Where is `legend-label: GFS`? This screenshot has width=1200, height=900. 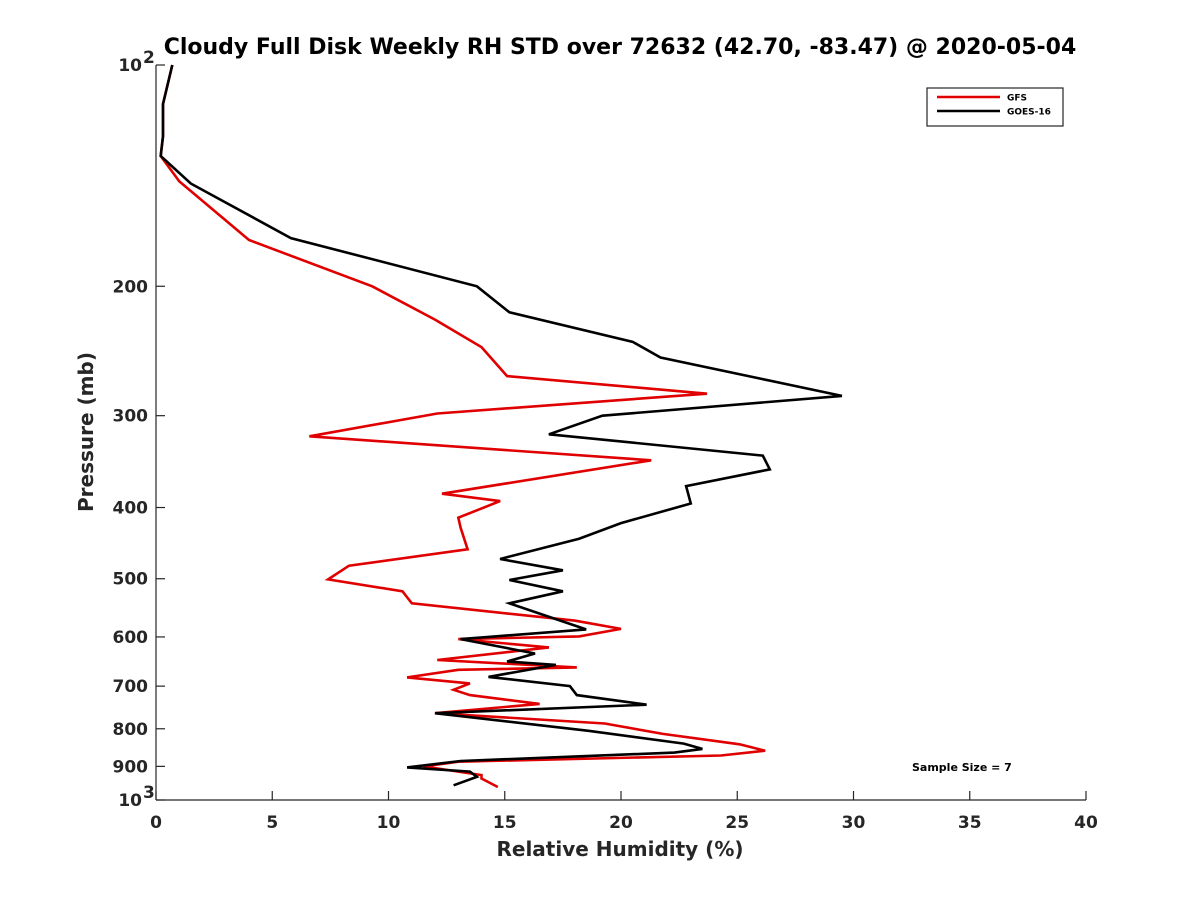
legend-label: GFS is located at coordinates (1017, 99).